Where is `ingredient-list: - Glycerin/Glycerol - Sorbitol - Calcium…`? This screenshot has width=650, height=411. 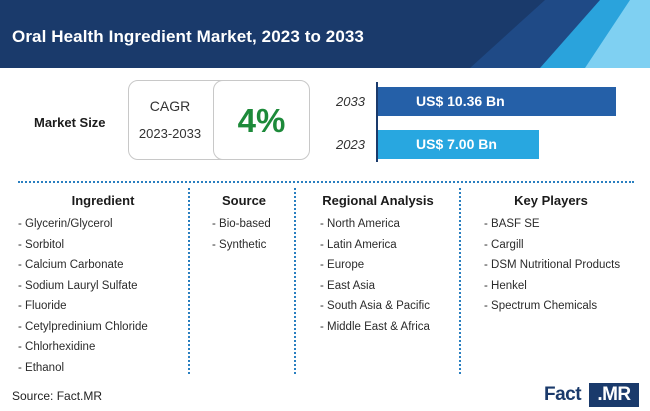
ingredient-list: - Glycerin/Glycerol - Sorbitol - Calcium… is located at coordinates (103, 299).